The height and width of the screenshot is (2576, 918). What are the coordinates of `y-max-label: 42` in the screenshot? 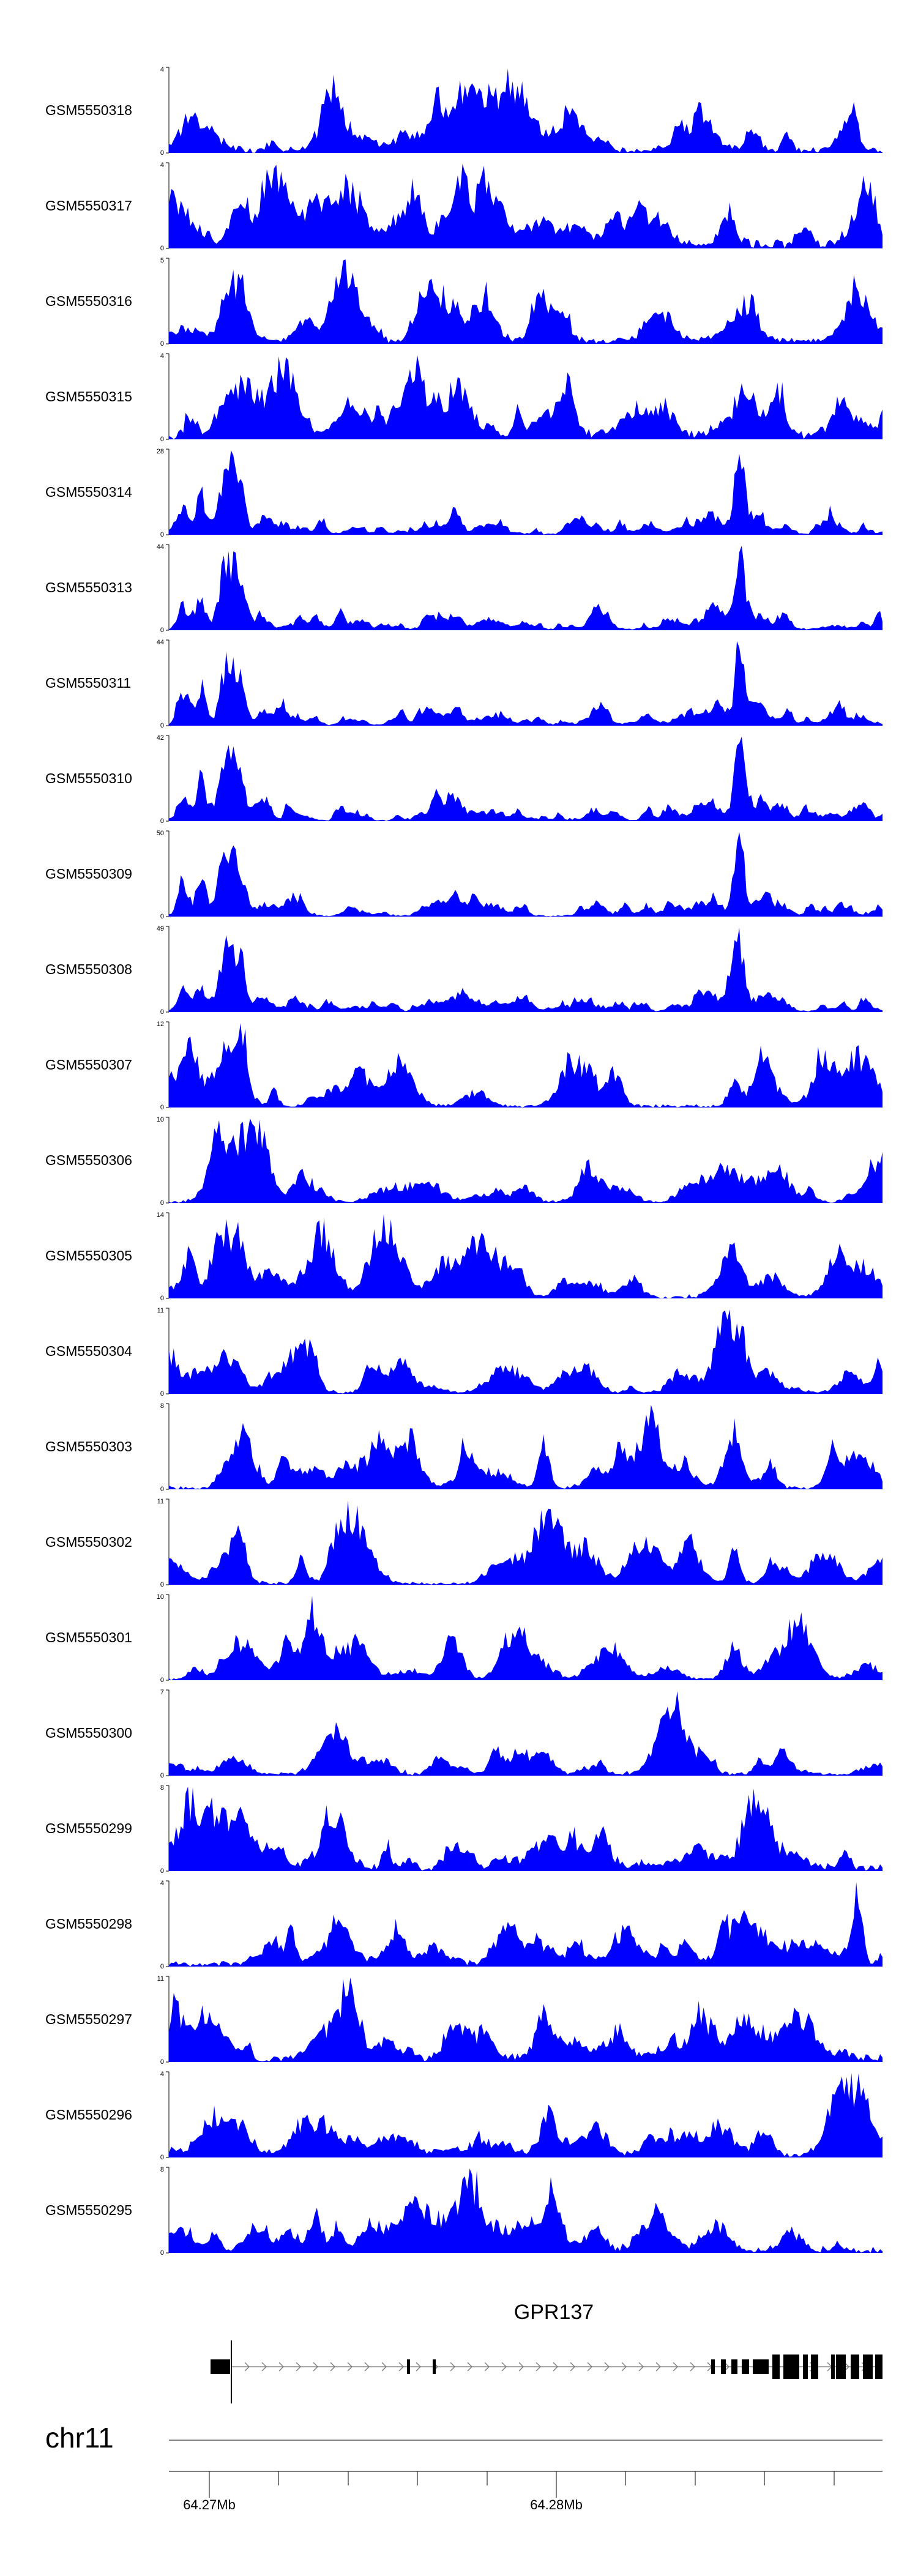 It's located at (160, 738).